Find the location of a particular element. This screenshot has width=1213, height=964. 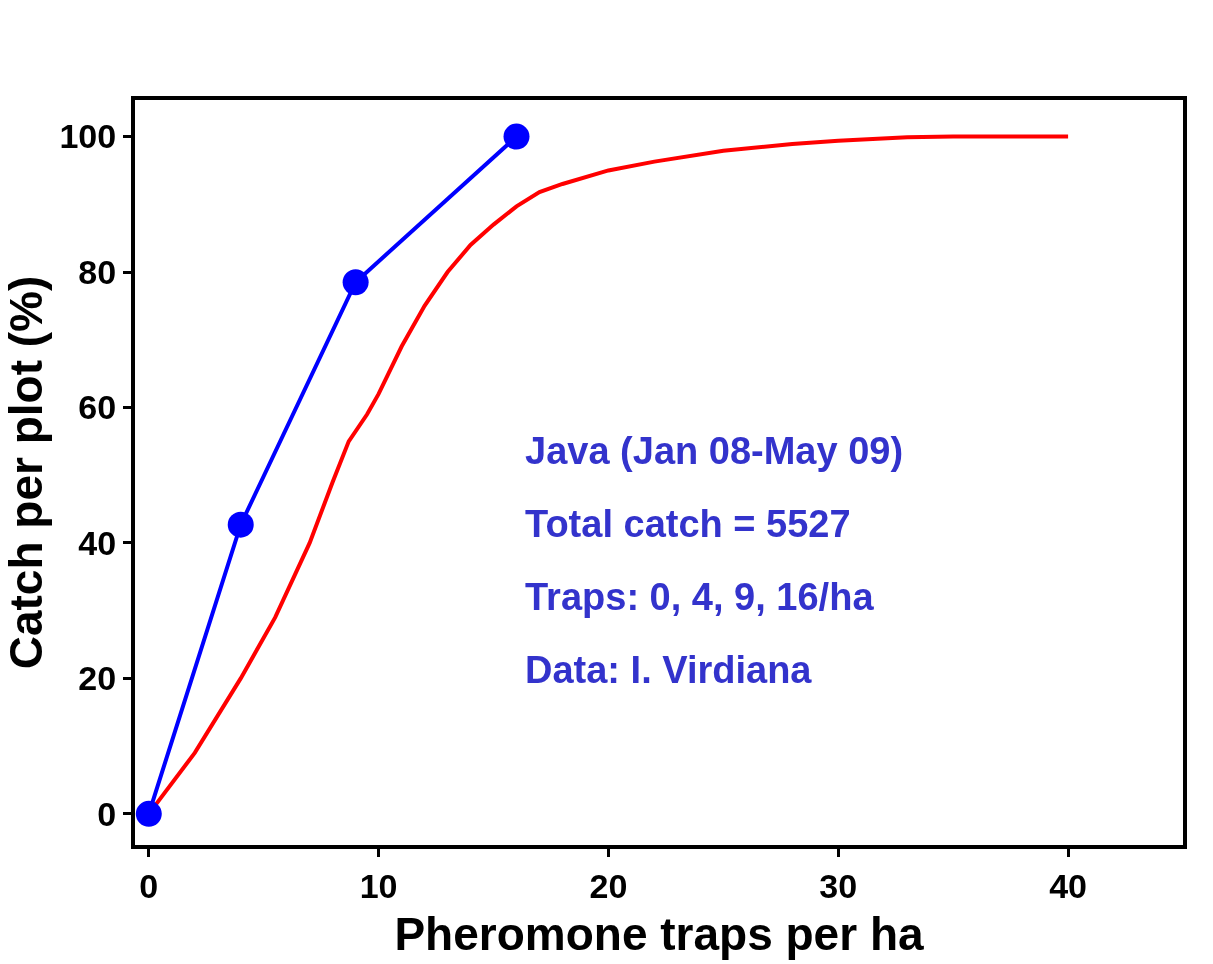

y-tick-label: 0 is located at coordinates (107, 813).